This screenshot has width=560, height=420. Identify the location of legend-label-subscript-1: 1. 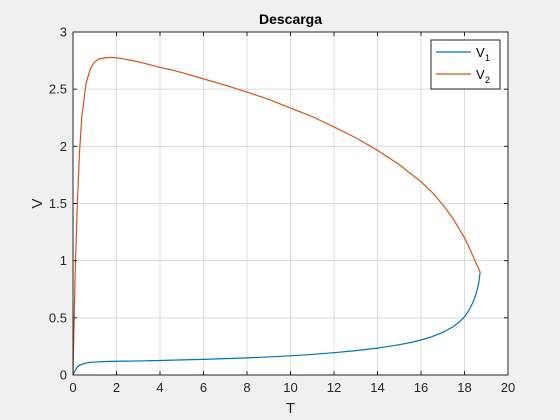
(487, 58).